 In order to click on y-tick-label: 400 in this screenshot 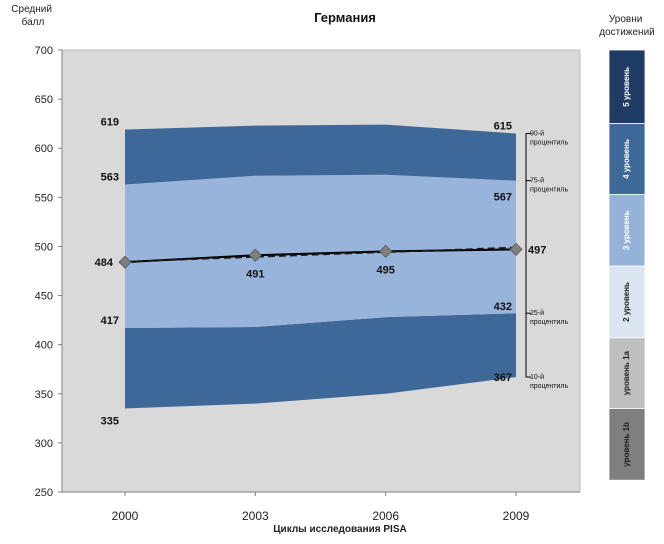, I will do `click(44, 346)`.